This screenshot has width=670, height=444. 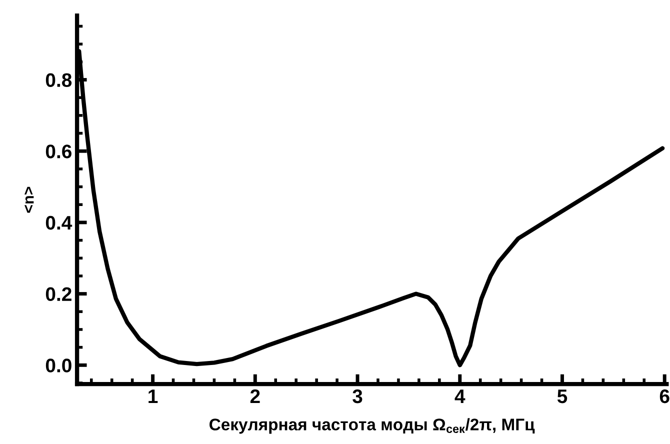 I want to click on x-axis-title: Секулярная частота моды Ω$_{сек}$/2π, МГц, so click(x=372, y=426).